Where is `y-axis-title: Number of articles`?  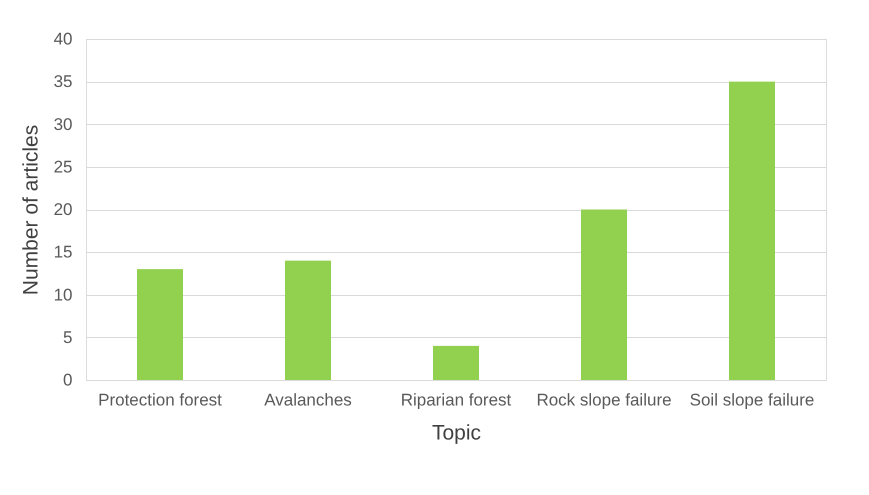 y-axis-title: Number of articles is located at coordinates (31, 210).